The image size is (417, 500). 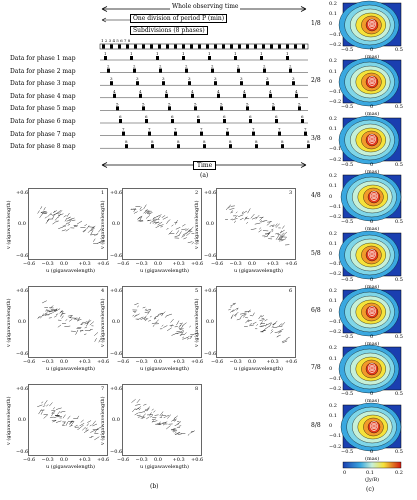 What do you see at coordinates (43, 147) in the screenshot?
I see `phase-row-label: Data for phase 8 map` at bounding box center [43, 147].